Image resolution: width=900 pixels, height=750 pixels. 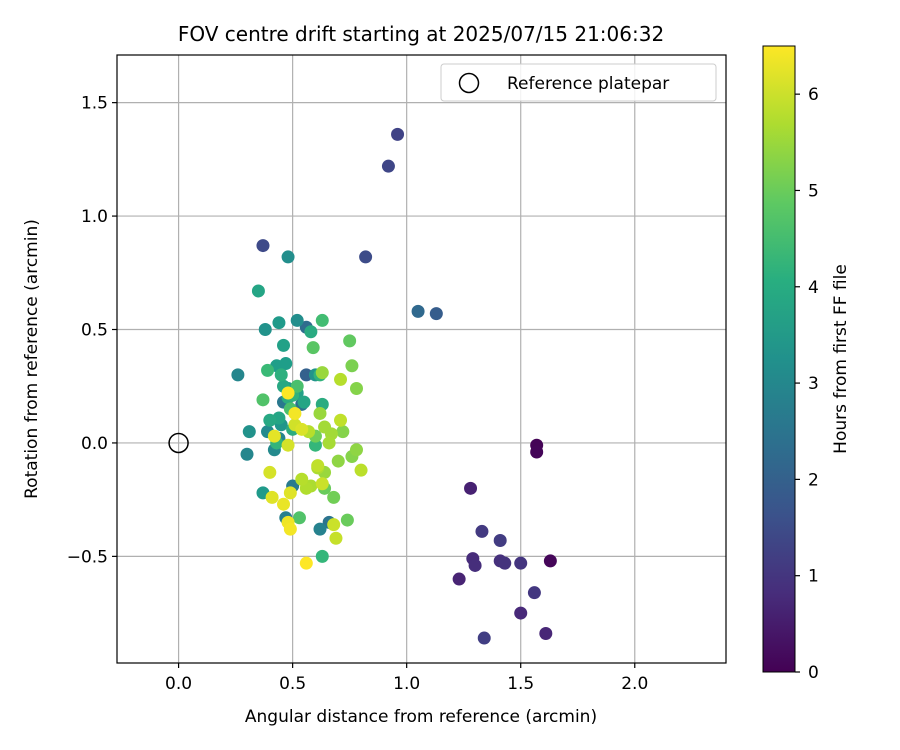 What do you see at coordinates (94, 217) in the screenshot?
I see `y-tick-label: 1.0` at bounding box center [94, 217].